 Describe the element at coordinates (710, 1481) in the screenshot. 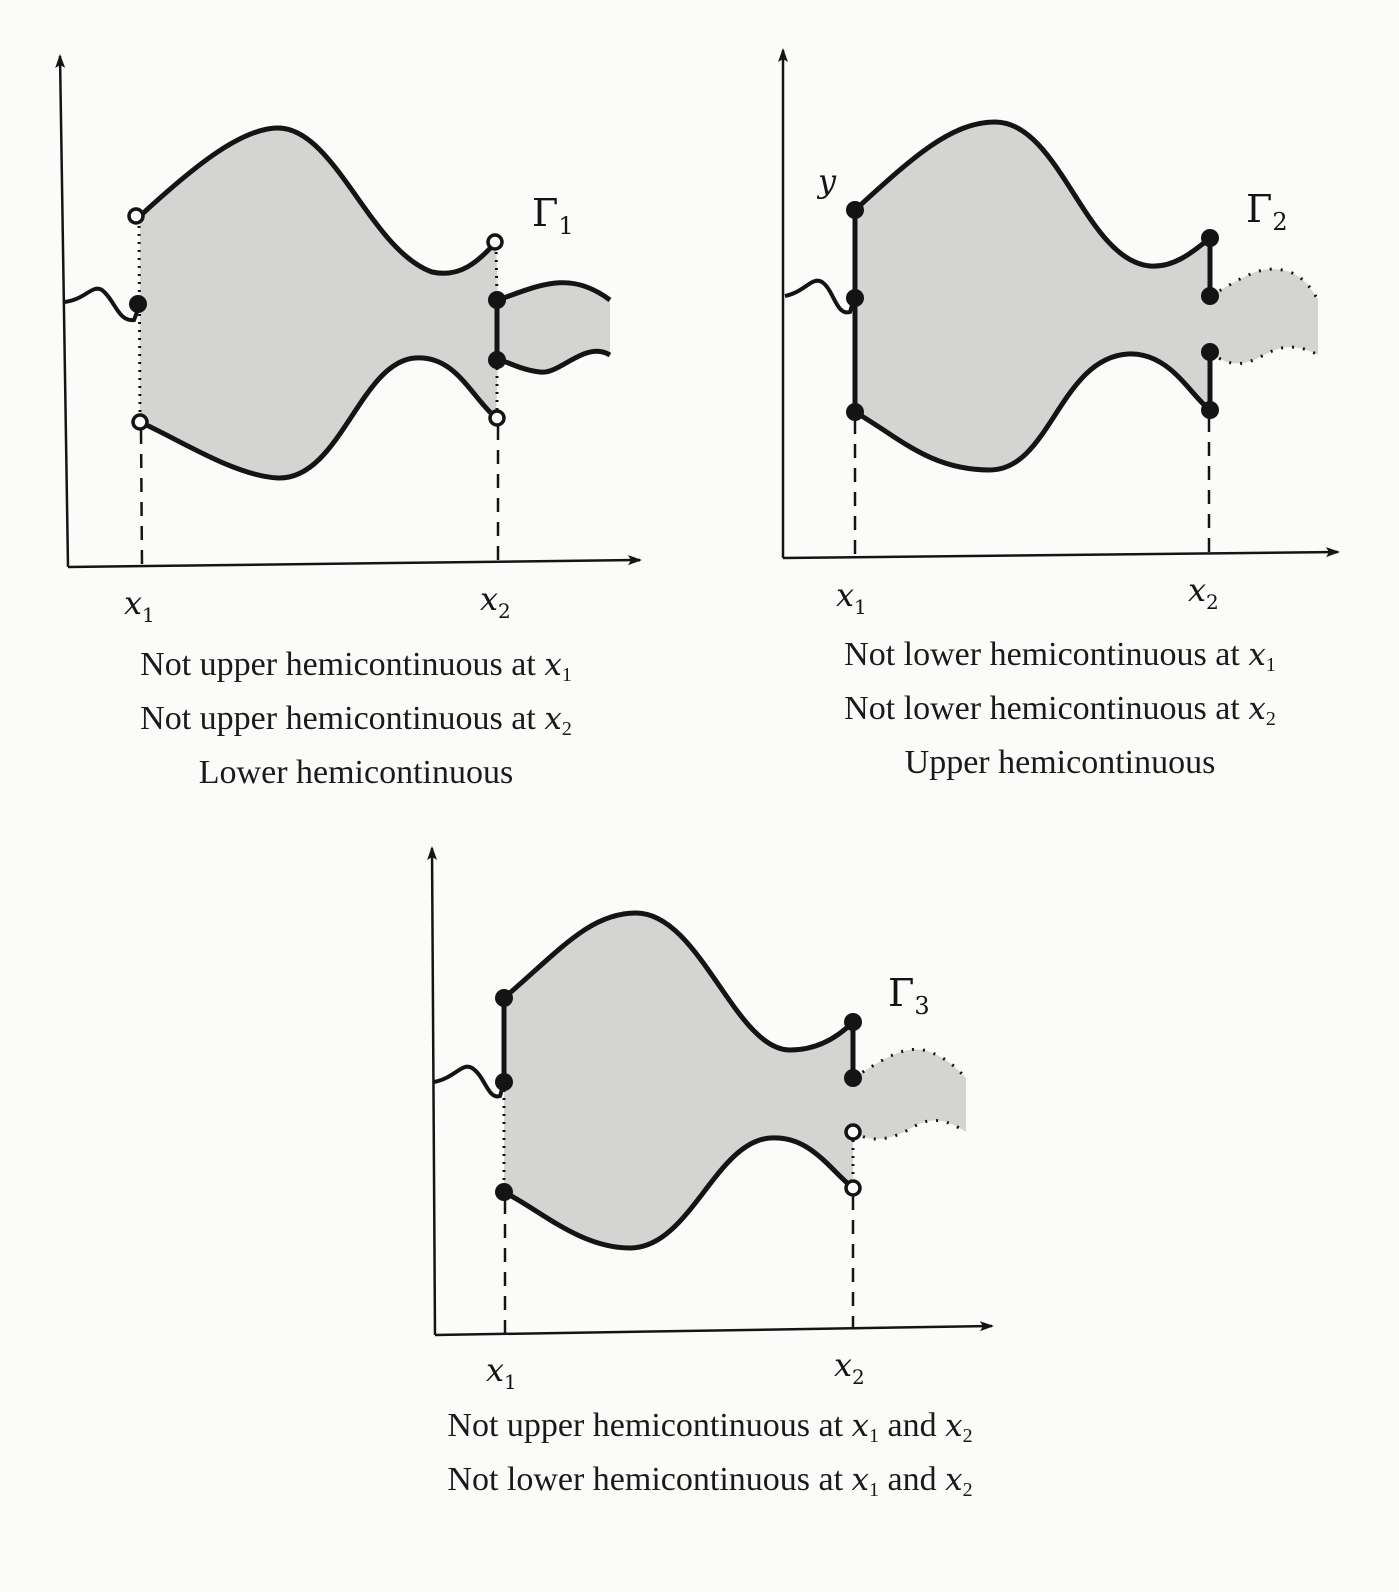

I see `gamma-3-caption-line-2: Not lower hemicontinuous at x1 and x2` at that location.